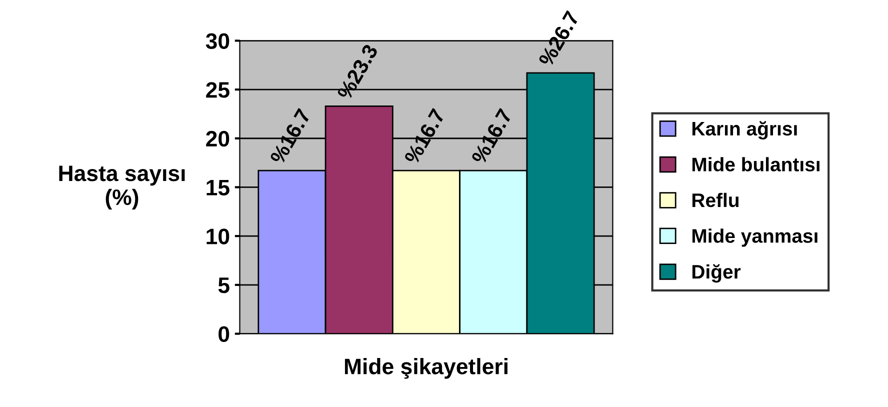 Image resolution: width=888 pixels, height=407 pixels. Describe the element at coordinates (218, 188) in the screenshot. I see `y-tick-label: 15` at that location.